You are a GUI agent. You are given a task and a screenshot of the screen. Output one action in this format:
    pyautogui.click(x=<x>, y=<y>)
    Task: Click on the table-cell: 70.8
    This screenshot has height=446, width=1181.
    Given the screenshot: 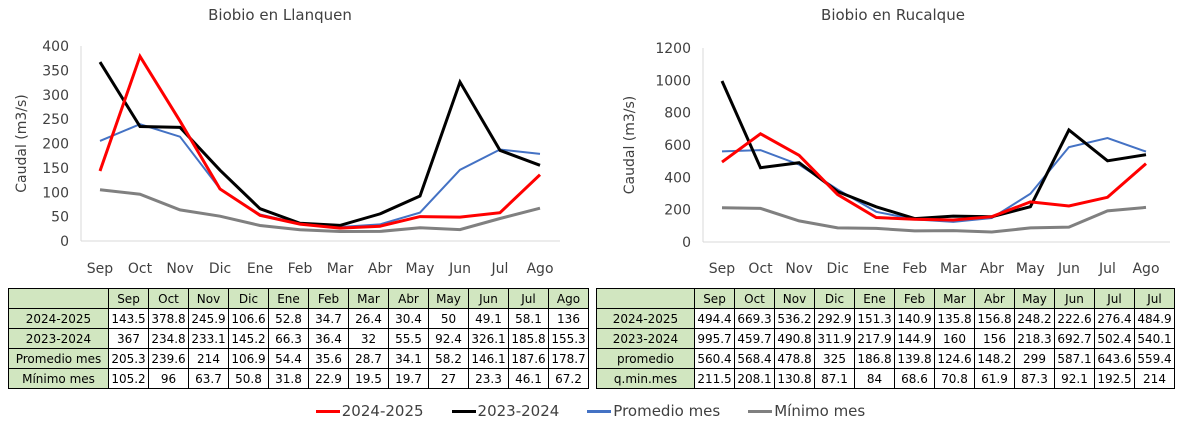 What is the action you would take?
    pyautogui.click(x=954, y=378)
    